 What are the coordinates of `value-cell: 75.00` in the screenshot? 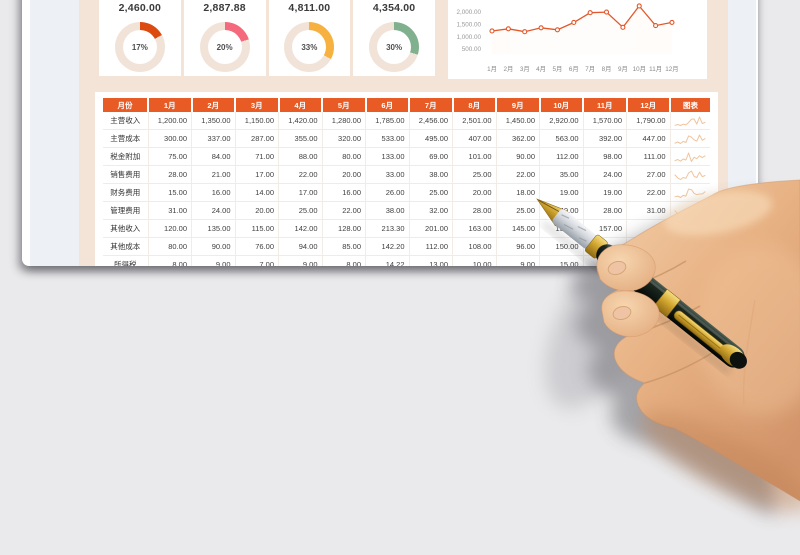 It's located at (170, 156).